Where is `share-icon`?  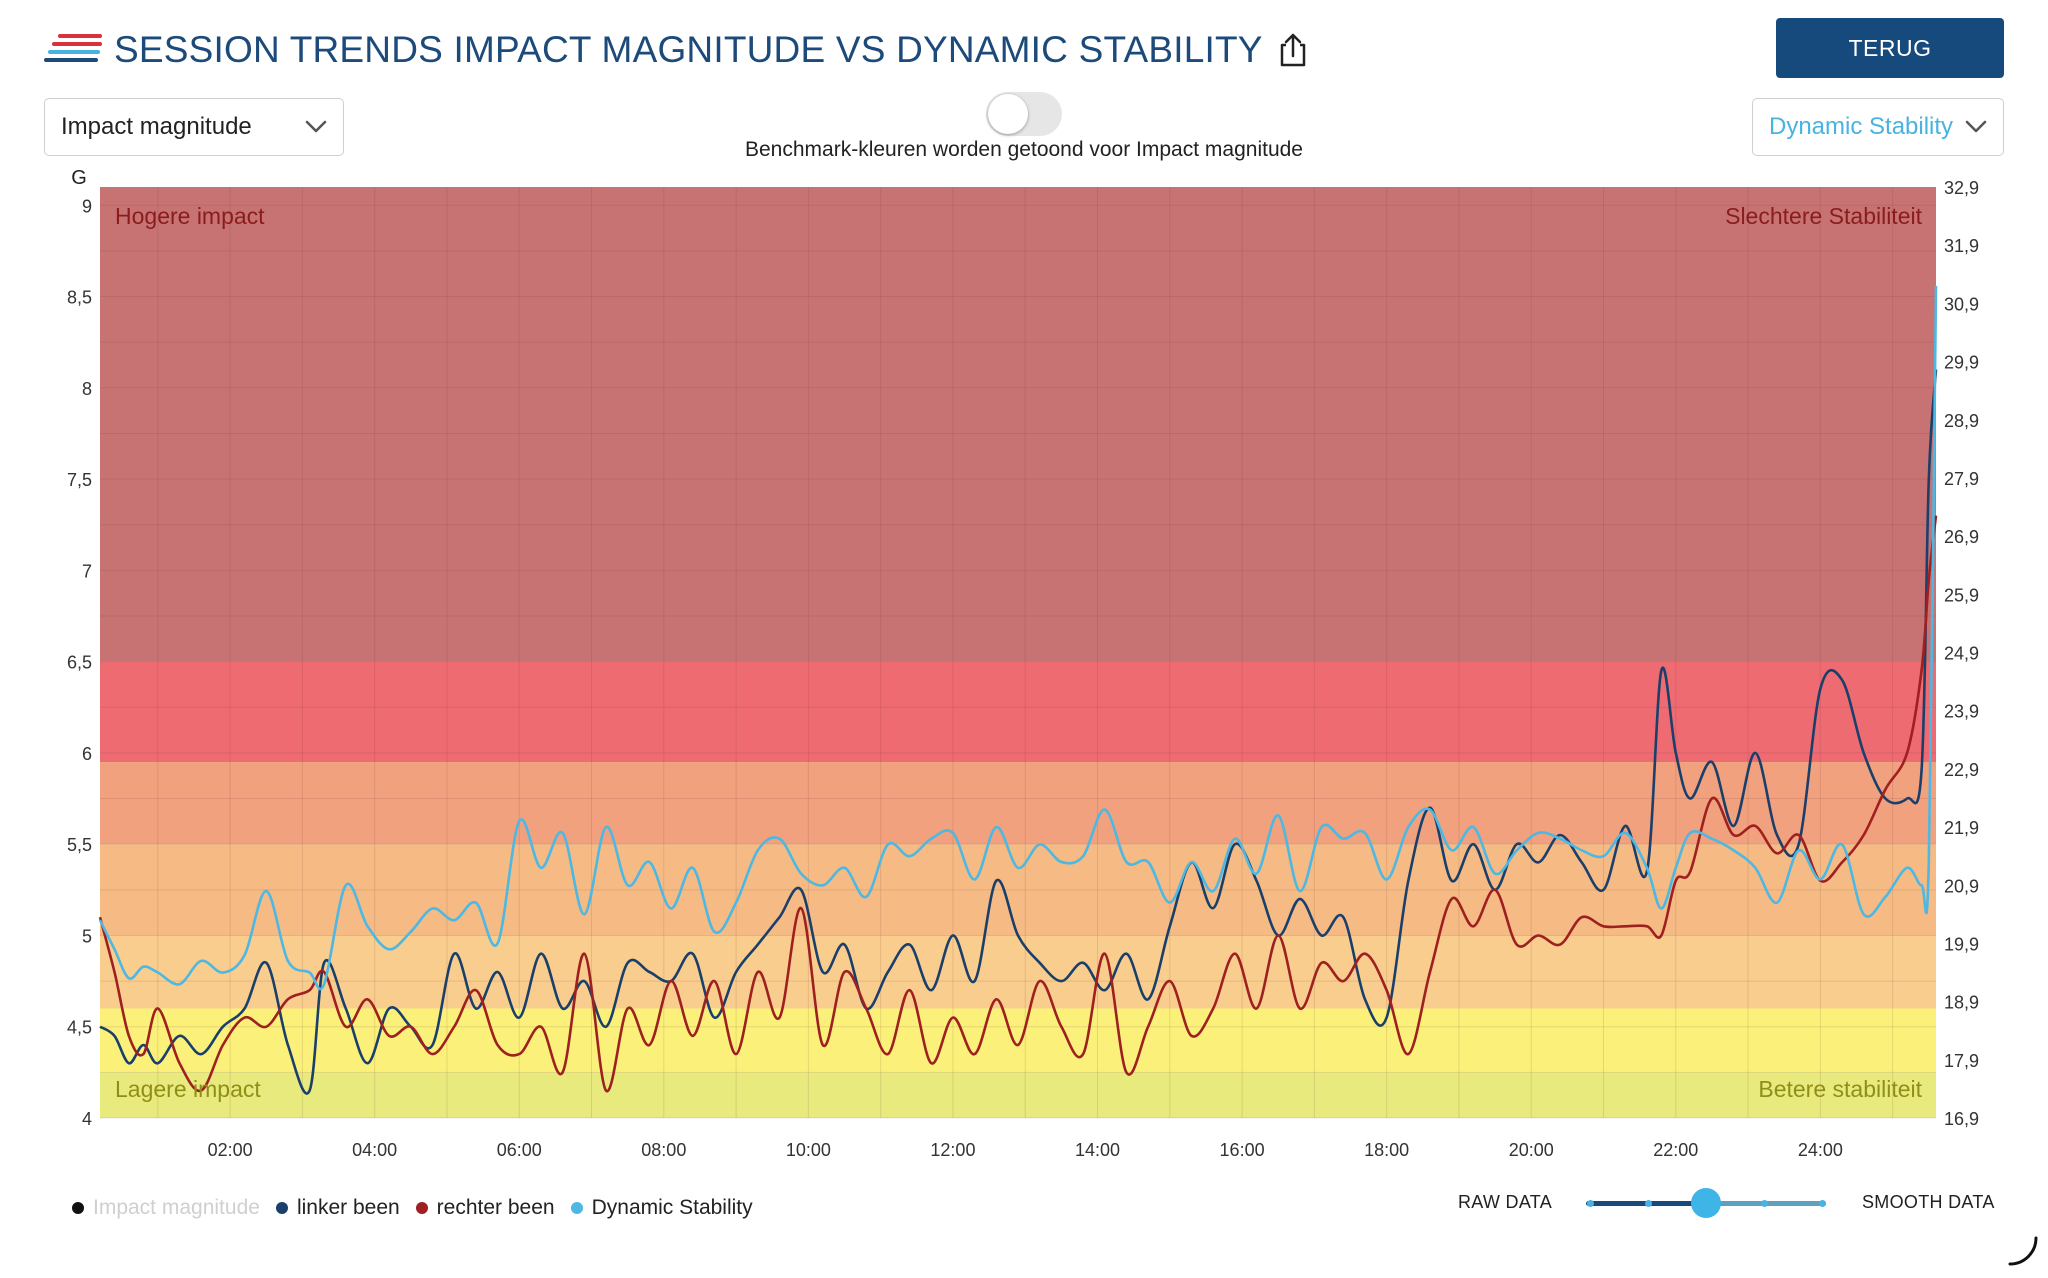 share-icon is located at coordinates (1293, 50).